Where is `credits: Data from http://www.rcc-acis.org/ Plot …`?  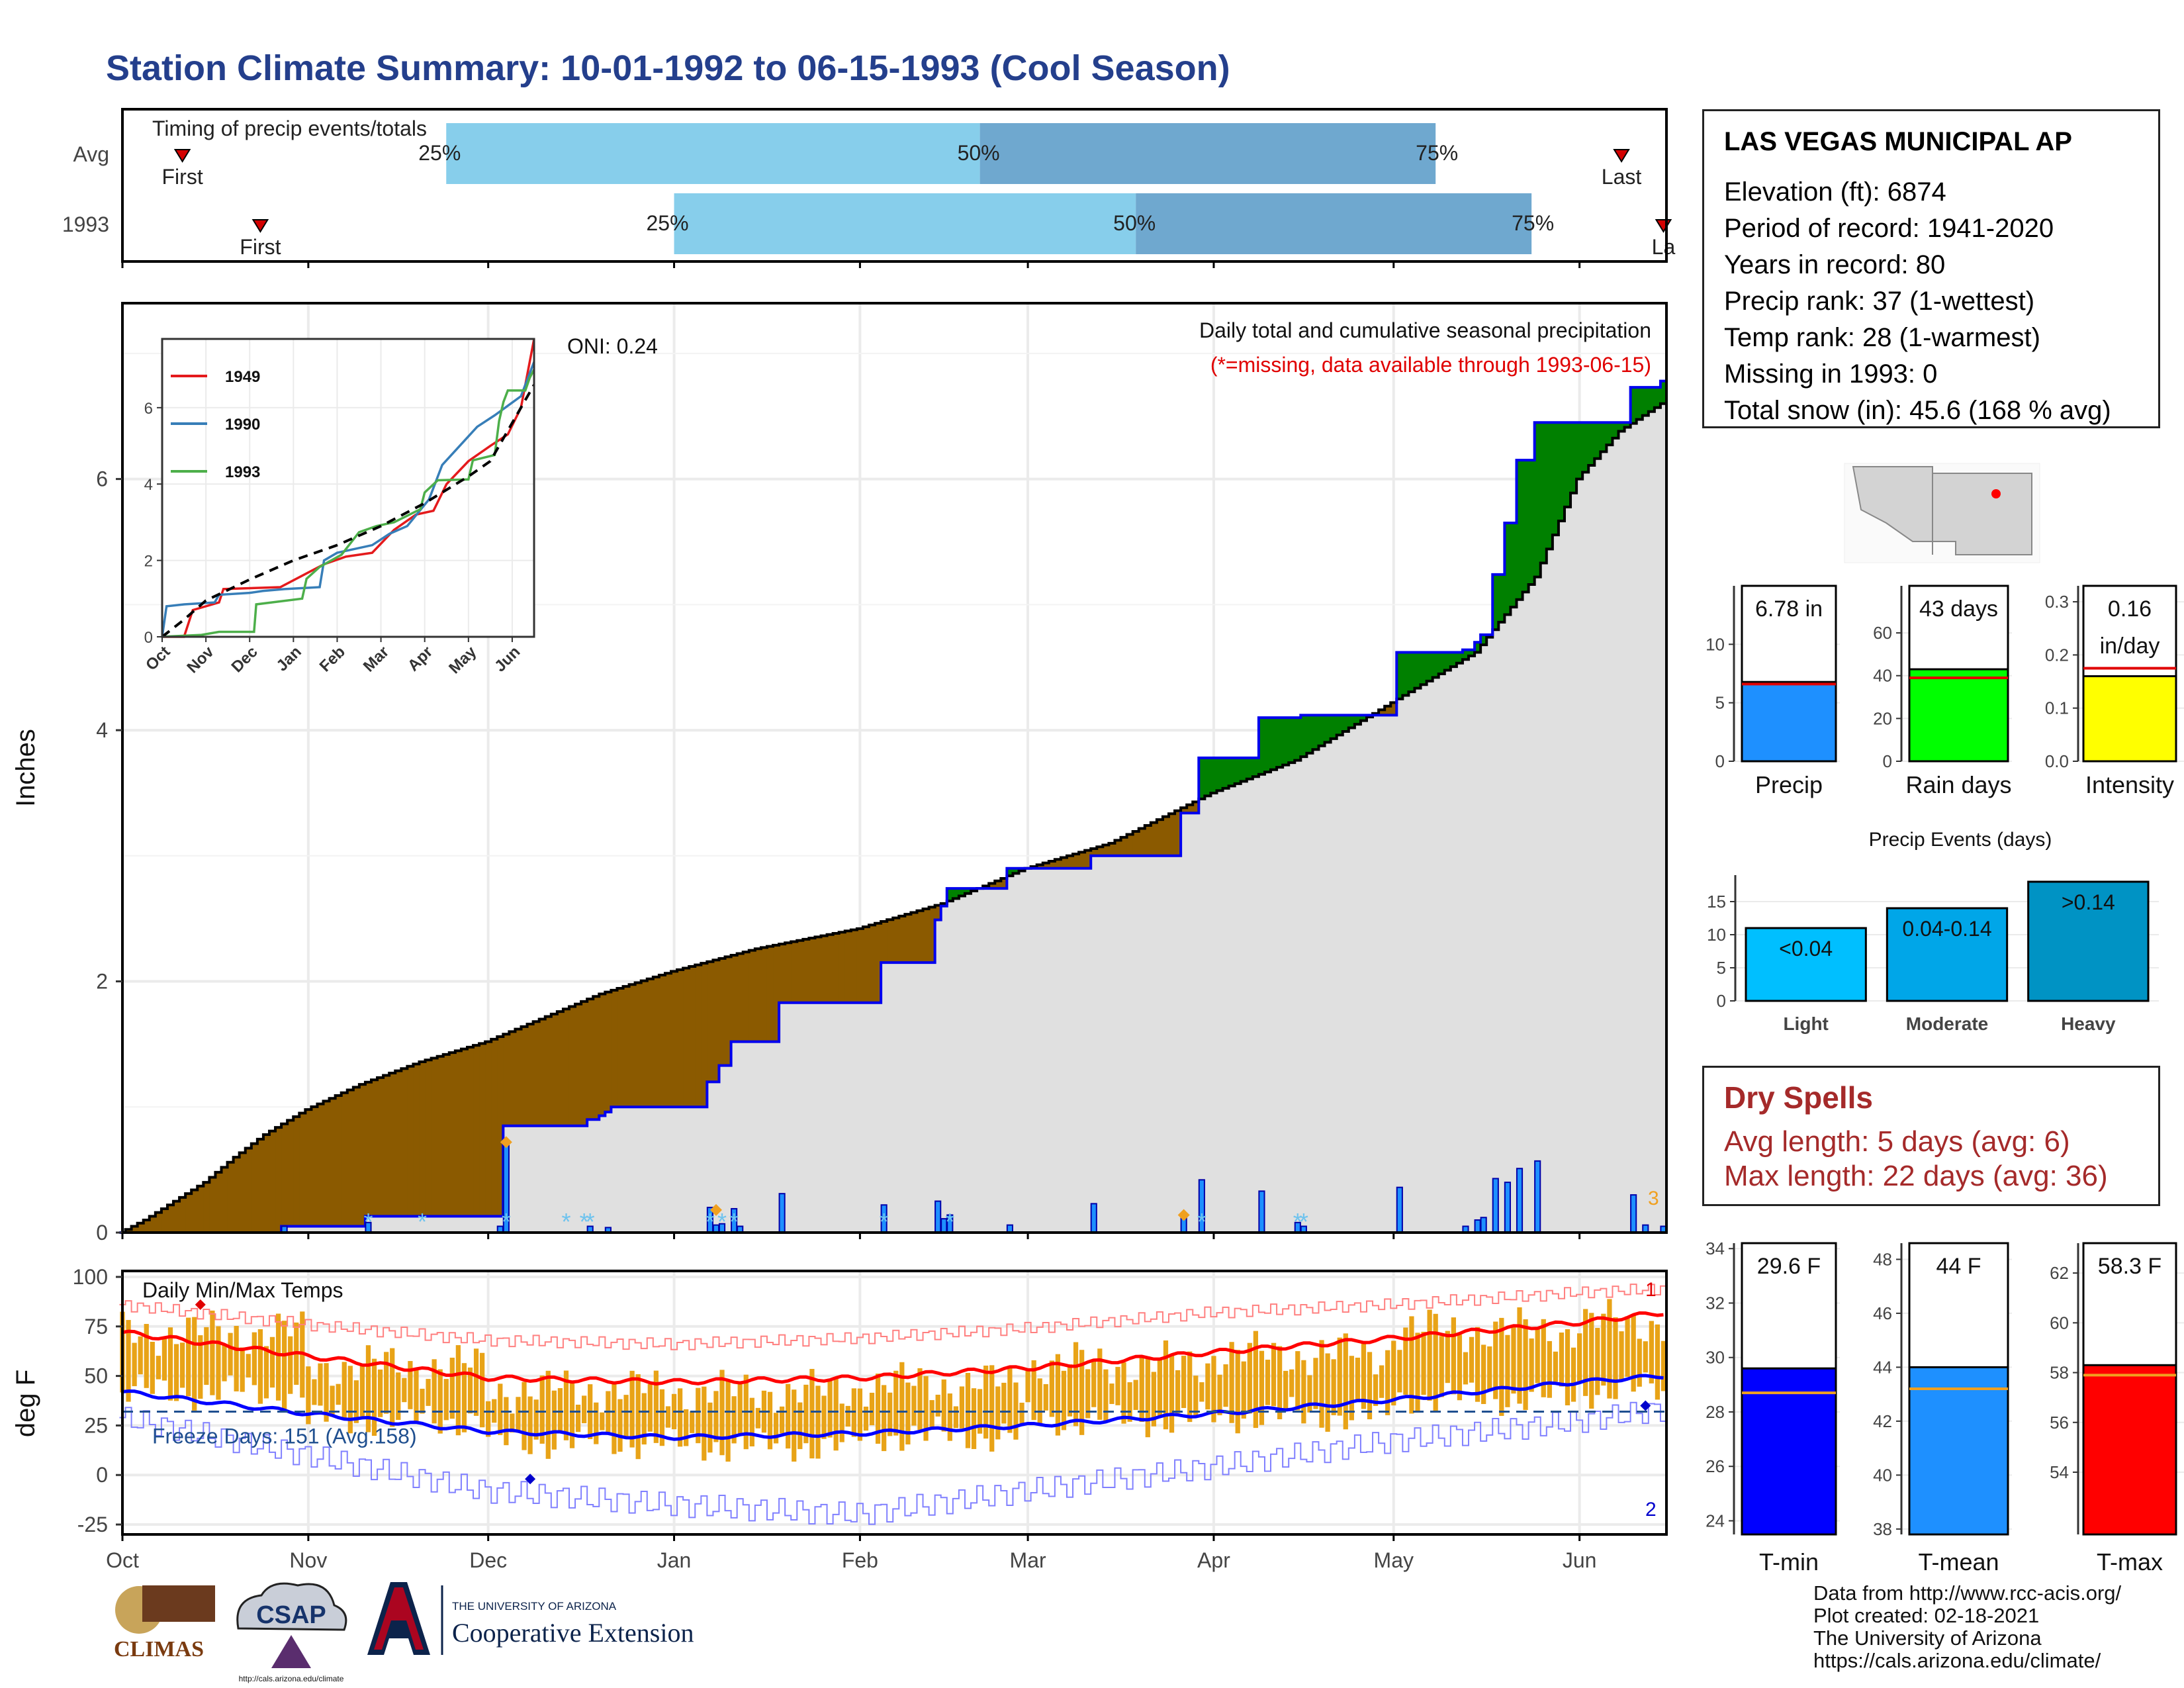
credits: Data from http://www.rcc-acis.org/ Plot … is located at coordinates (1967, 1627).